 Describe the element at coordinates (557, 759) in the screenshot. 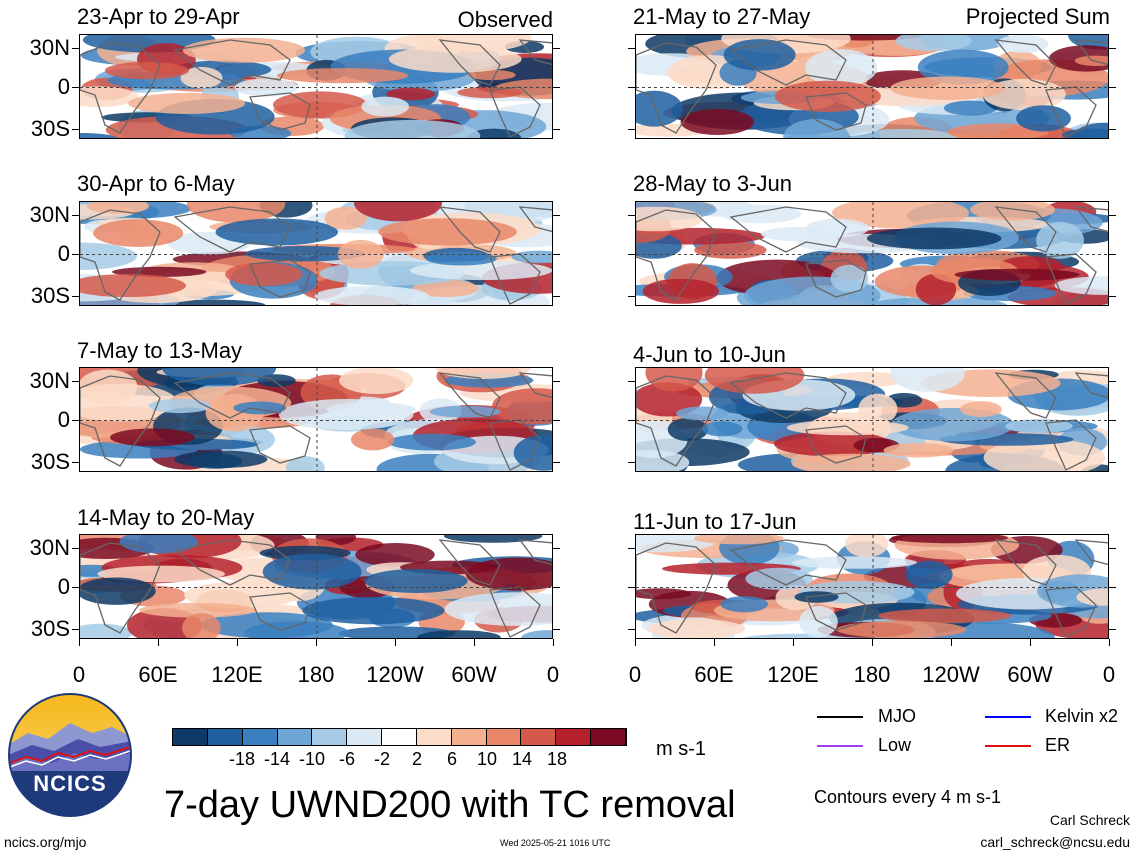

I see `colorbar-tick-label: 18` at that location.